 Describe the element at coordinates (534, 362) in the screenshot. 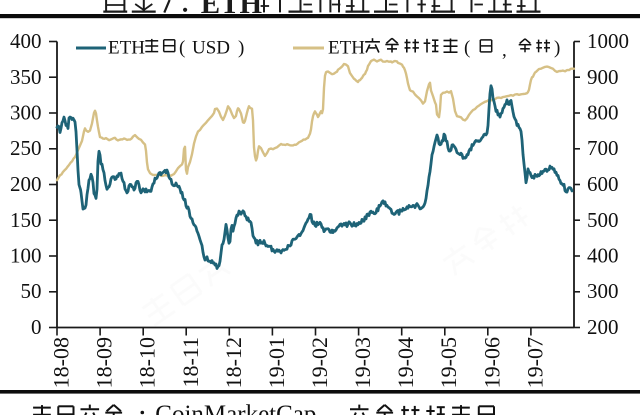

I see `svg-text: 19-07` at that location.